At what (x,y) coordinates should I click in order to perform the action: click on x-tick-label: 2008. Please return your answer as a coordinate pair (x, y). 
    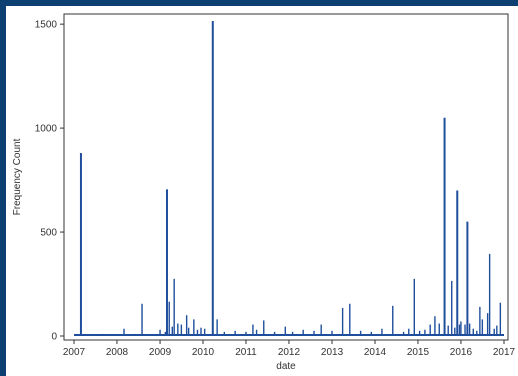
    Looking at the image, I should click on (117, 352).